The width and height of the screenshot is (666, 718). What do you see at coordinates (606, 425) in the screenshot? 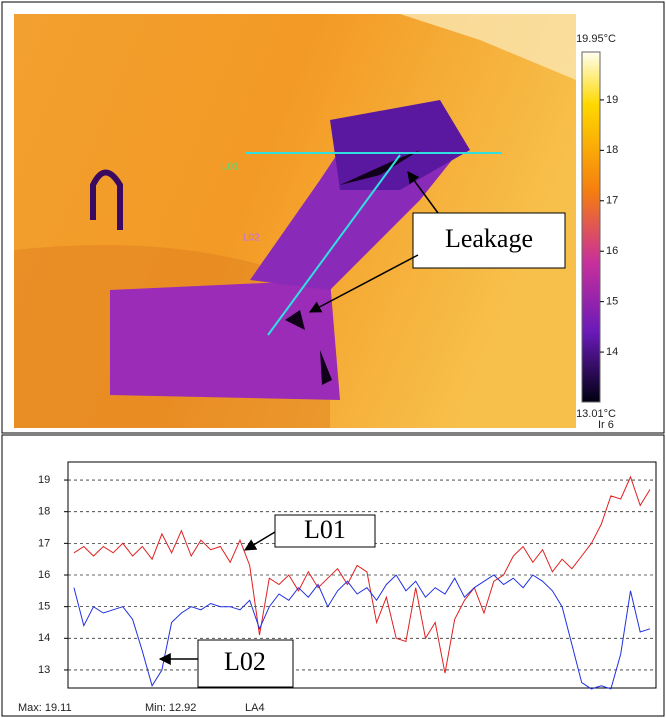
I see `palette-label: Ir 6` at bounding box center [606, 425].